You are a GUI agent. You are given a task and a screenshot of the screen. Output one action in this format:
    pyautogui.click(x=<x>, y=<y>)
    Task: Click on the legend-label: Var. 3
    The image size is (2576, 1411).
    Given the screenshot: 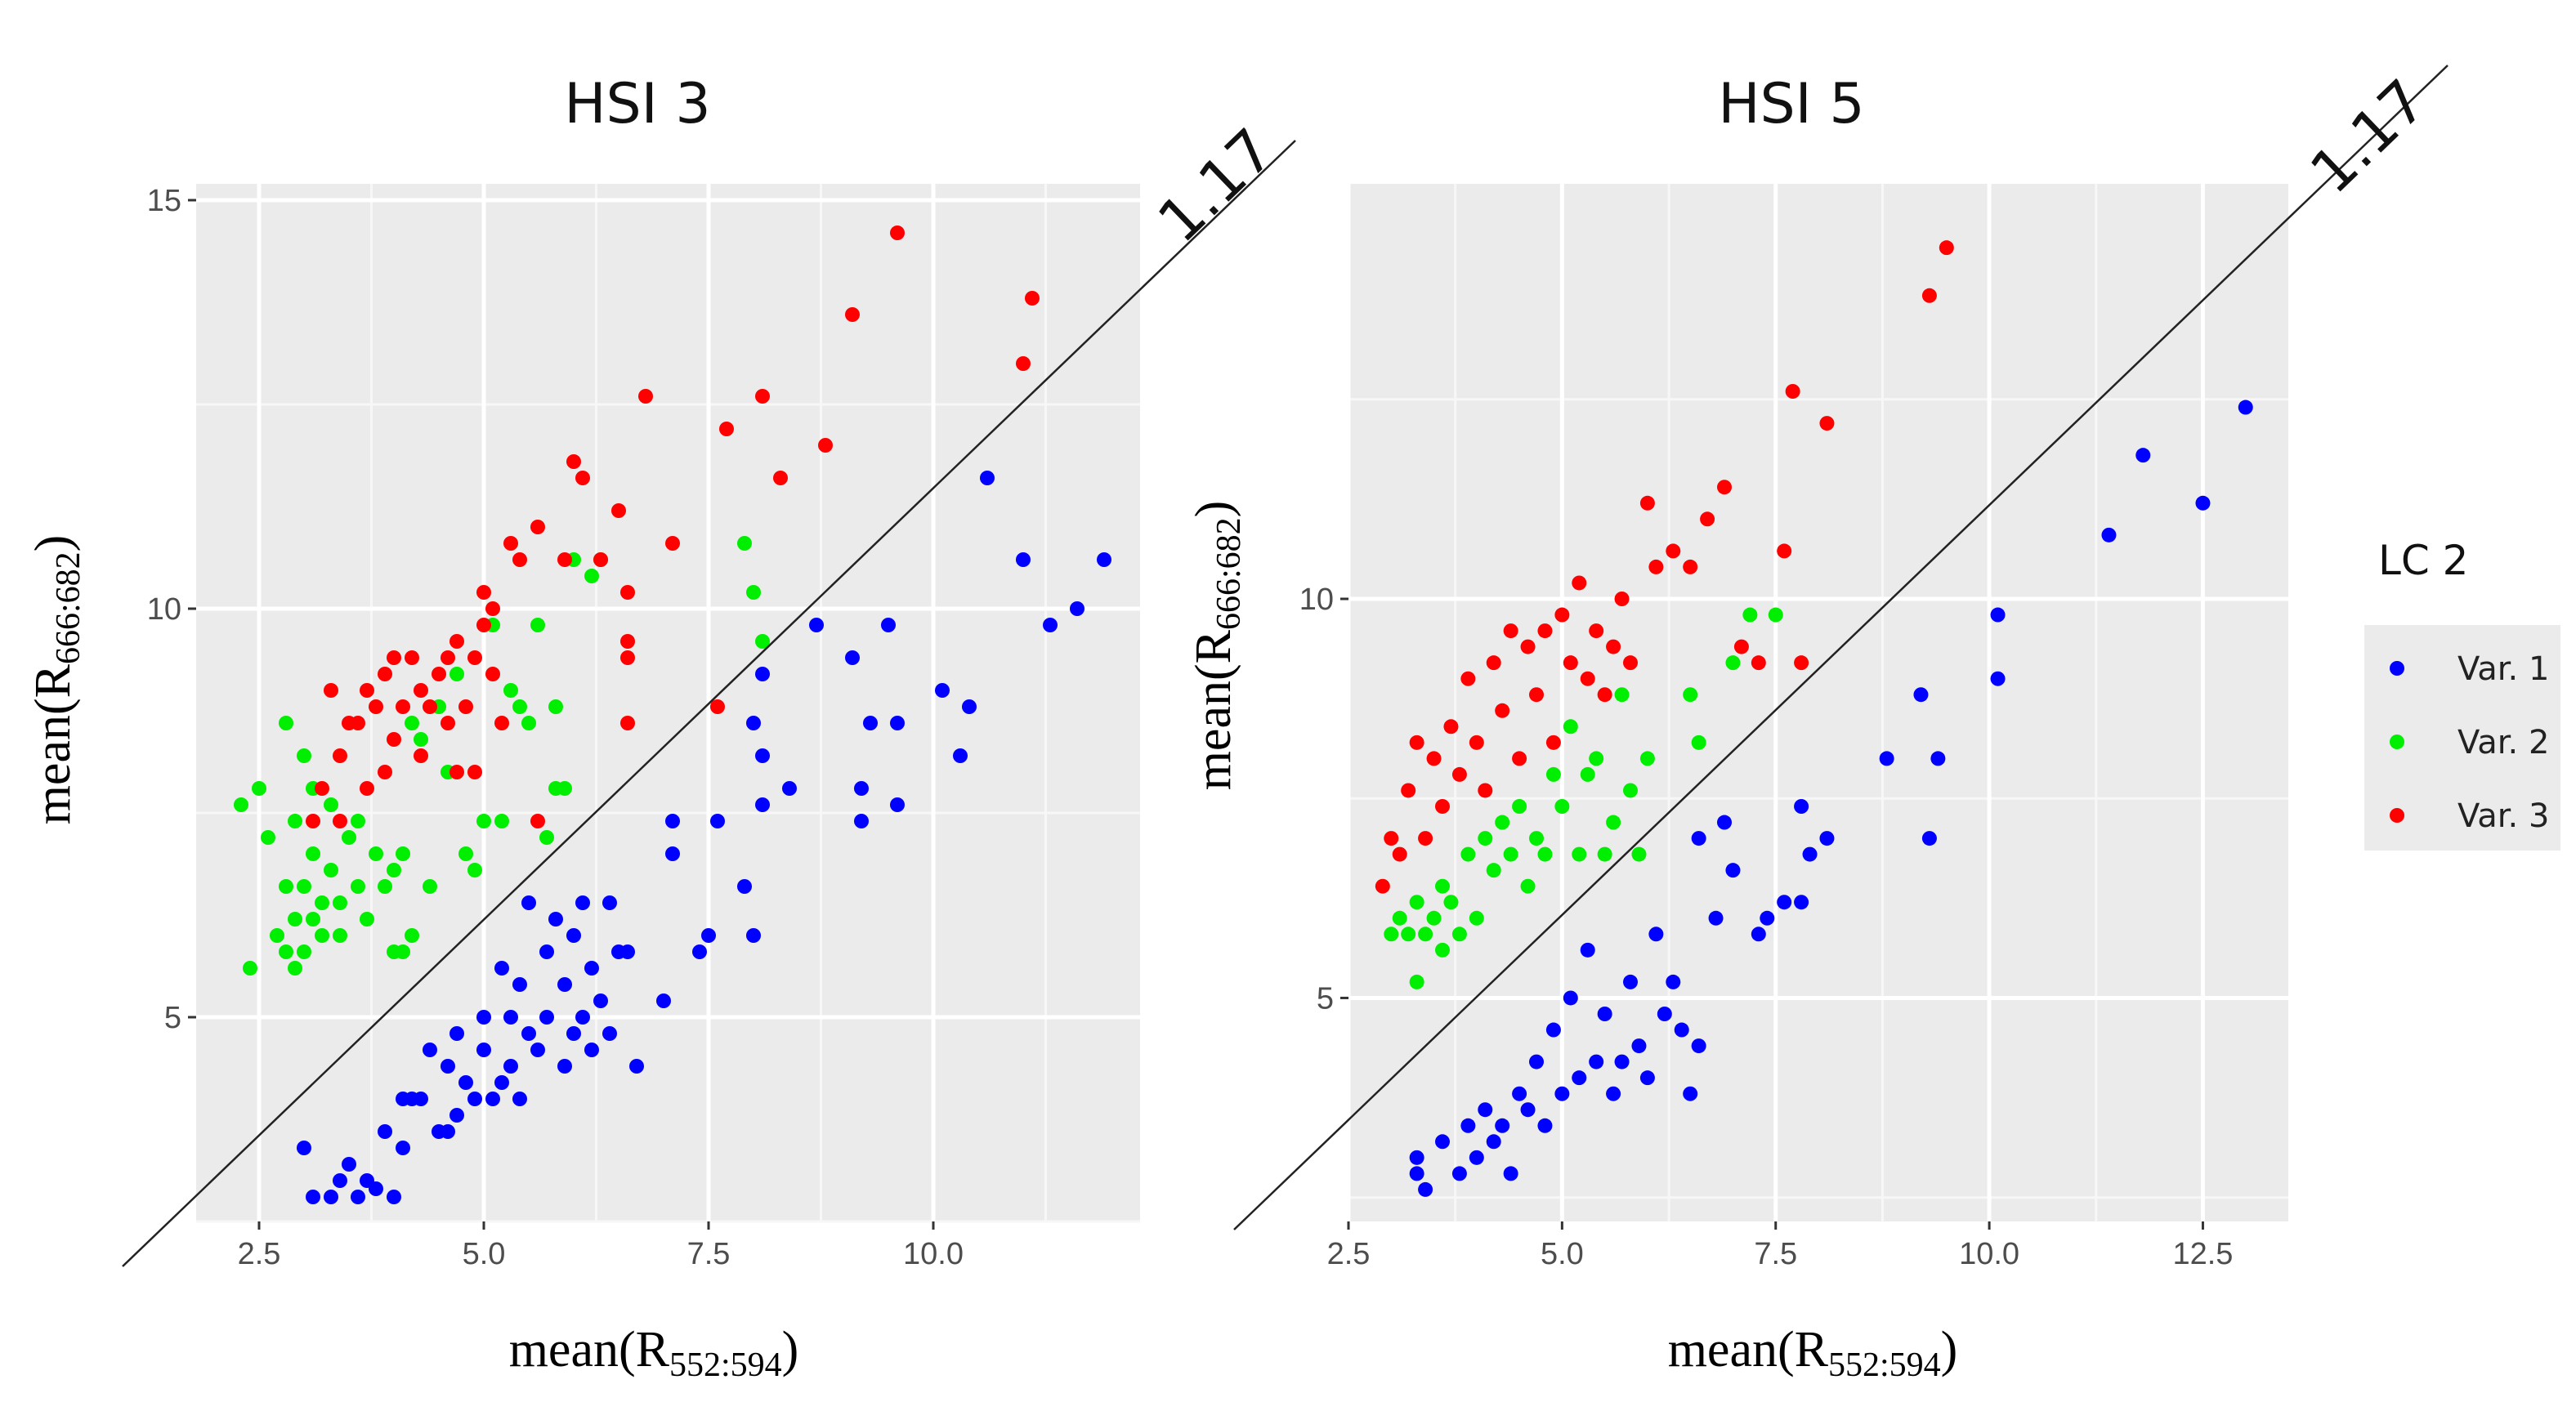 What is the action you would take?
    pyautogui.click(x=2503, y=816)
    